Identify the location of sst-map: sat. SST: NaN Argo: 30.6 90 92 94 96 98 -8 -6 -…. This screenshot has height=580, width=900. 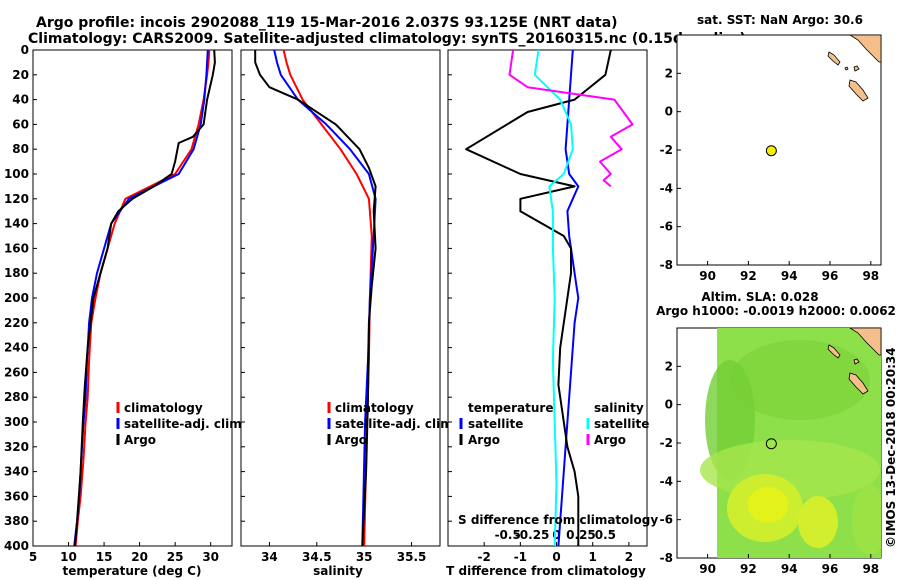
(771, 148).